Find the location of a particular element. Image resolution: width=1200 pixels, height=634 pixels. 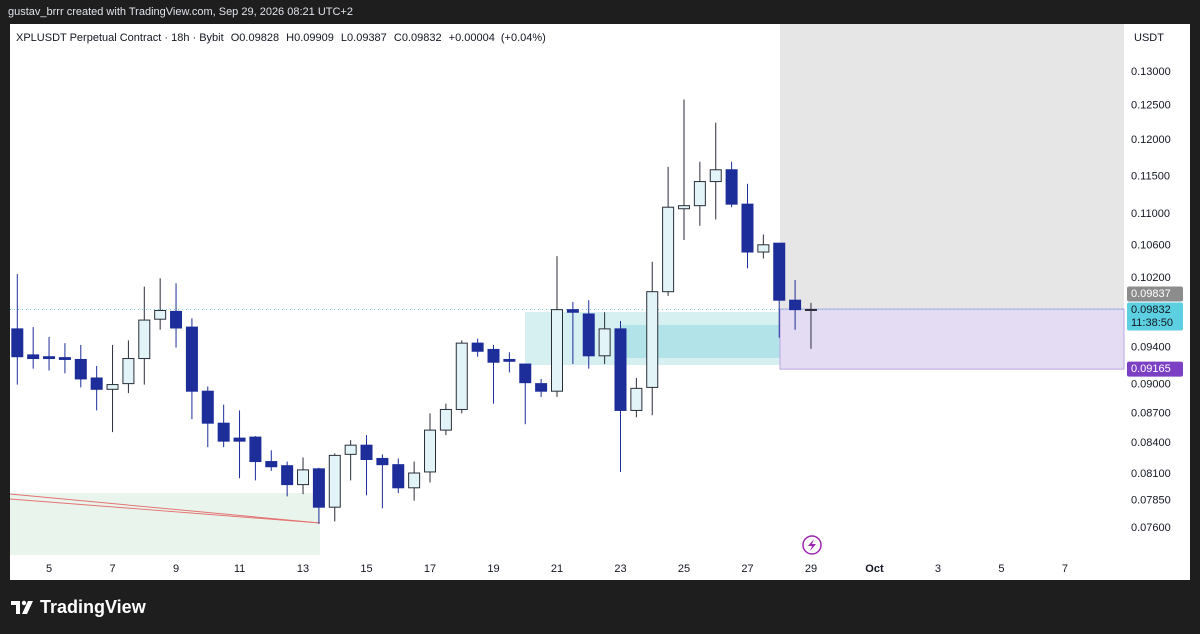

x-tick-label: 13 is located at coordinates (303, 569).